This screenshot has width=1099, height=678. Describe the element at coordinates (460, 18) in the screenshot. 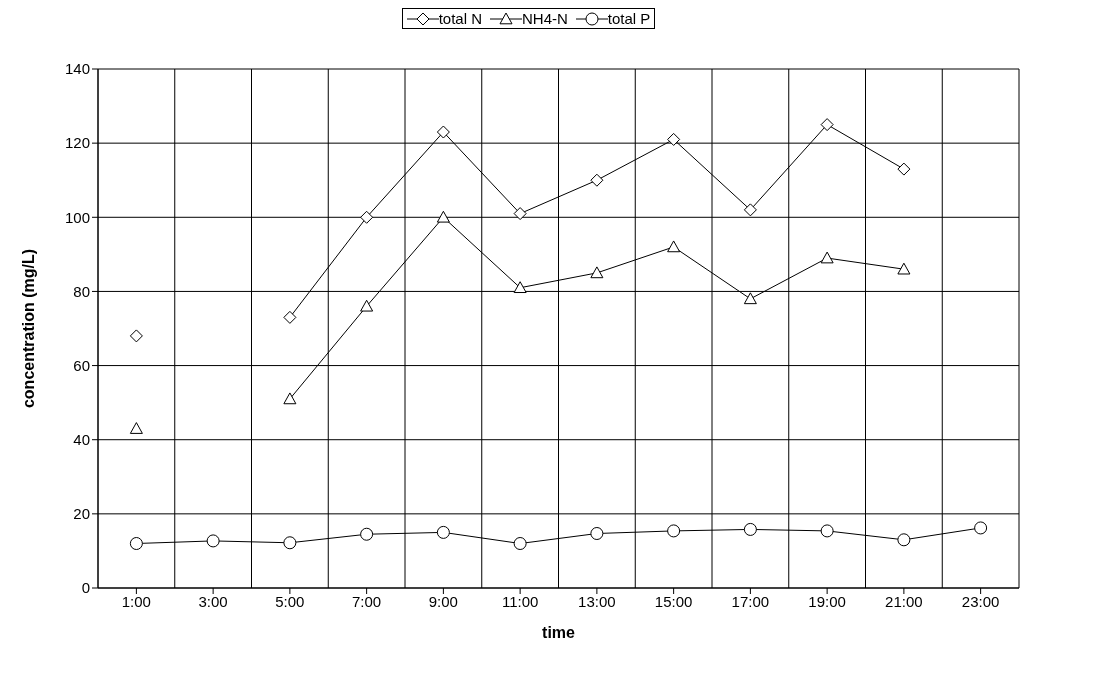

I see `legend-label: total N` at that location.